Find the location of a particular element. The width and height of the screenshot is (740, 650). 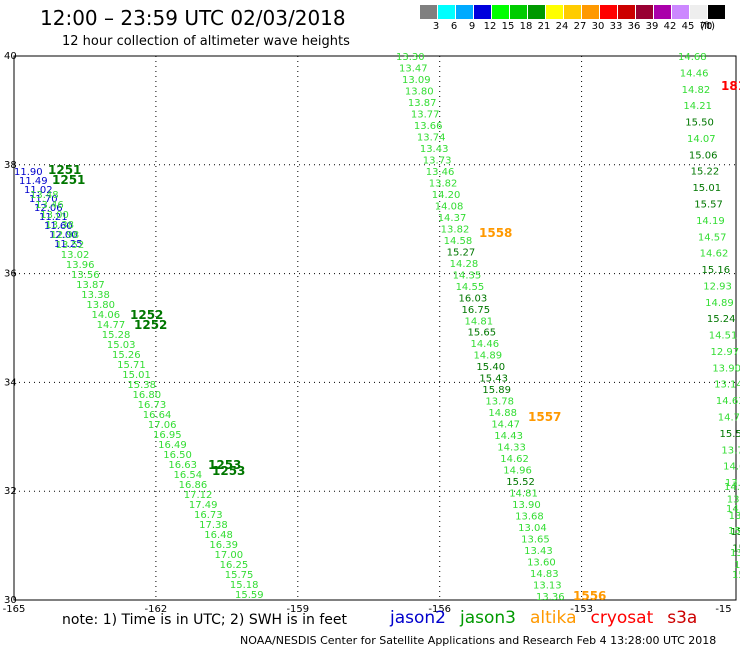

swh-value-left-track: 17.06 is located at coordinates (162, 425).